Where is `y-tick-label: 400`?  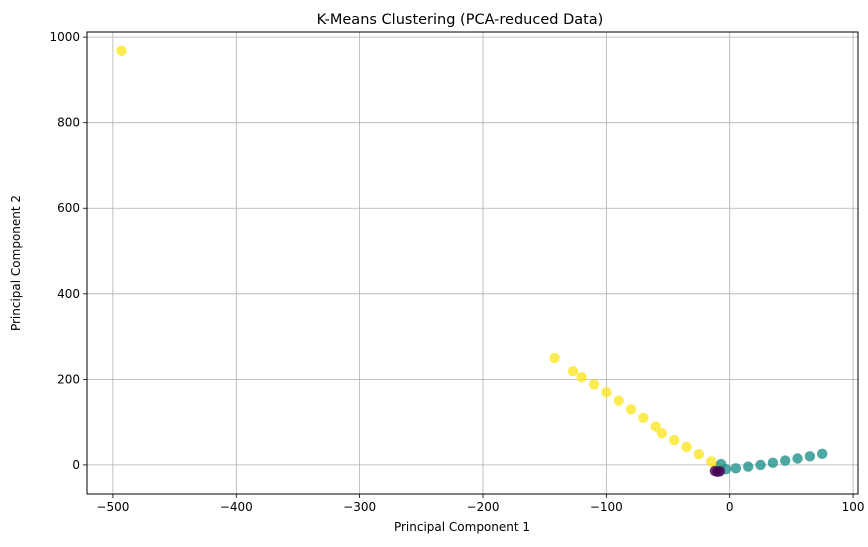 y-tick-label: 400 is located at coordinates (68, 294).